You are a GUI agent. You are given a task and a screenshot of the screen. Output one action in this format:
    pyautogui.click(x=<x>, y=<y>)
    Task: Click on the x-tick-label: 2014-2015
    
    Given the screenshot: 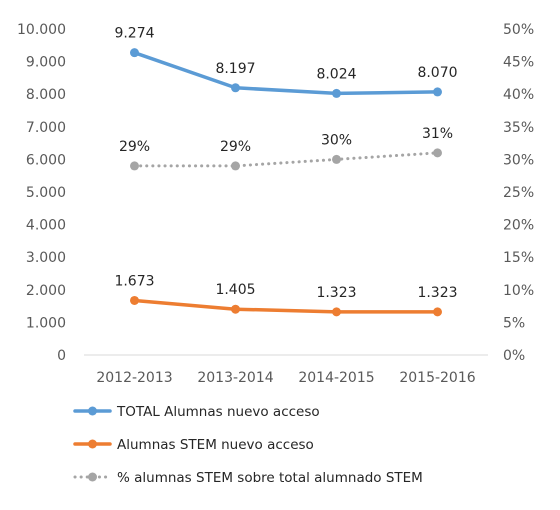 What is the action you would take?
    pyautogui.click(x=336, y=378)
    